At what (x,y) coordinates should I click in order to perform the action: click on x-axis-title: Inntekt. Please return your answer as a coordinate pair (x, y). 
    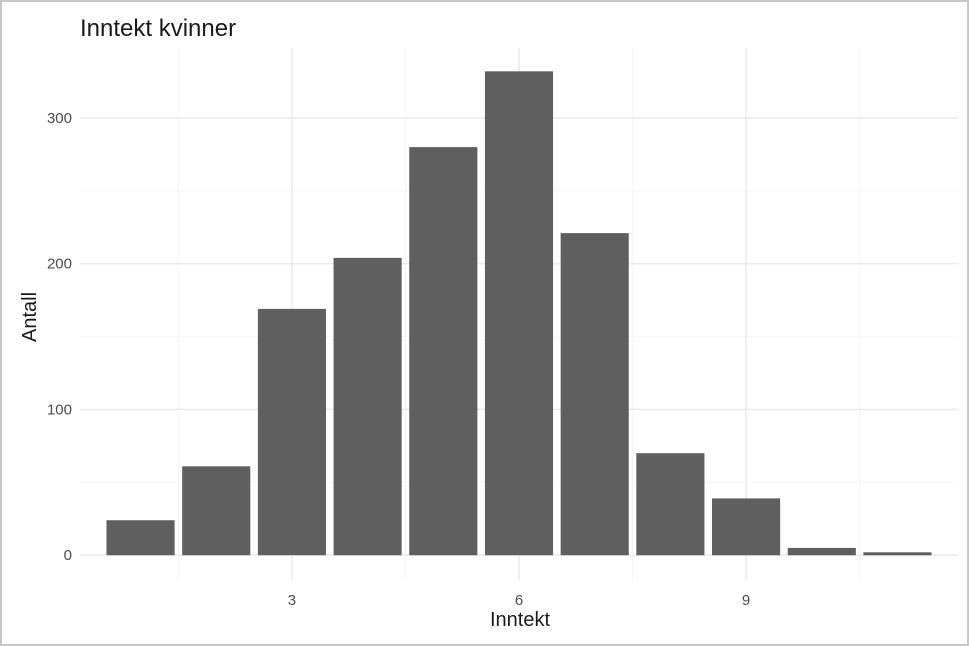
    Looking at the image, I should click on (520, 620).